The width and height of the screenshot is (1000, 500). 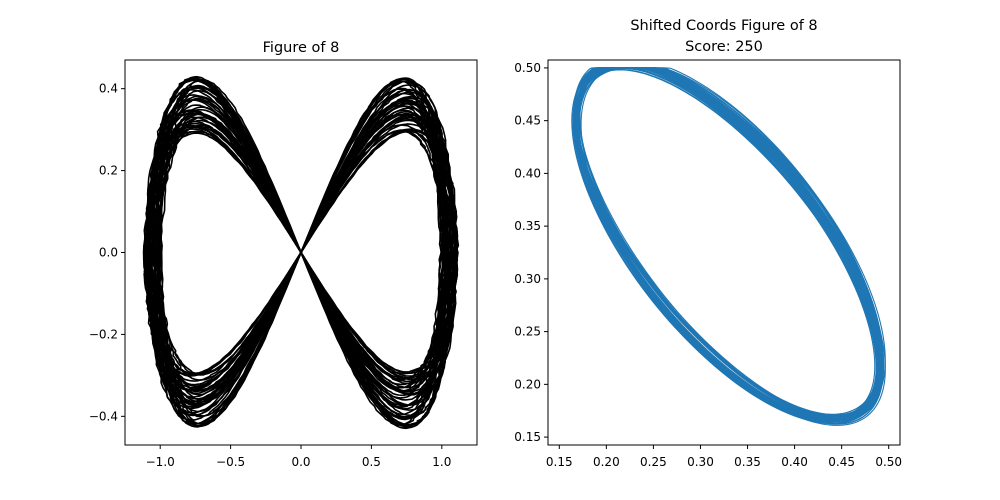 I want to click on y-tick-label: 0.15, so click(x=527, y=437).